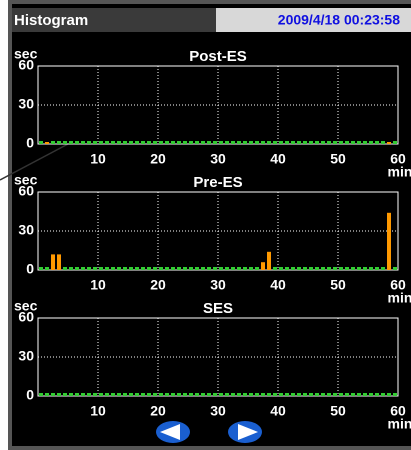  I want to click on x-tick-label: 40, so click(278, 285).